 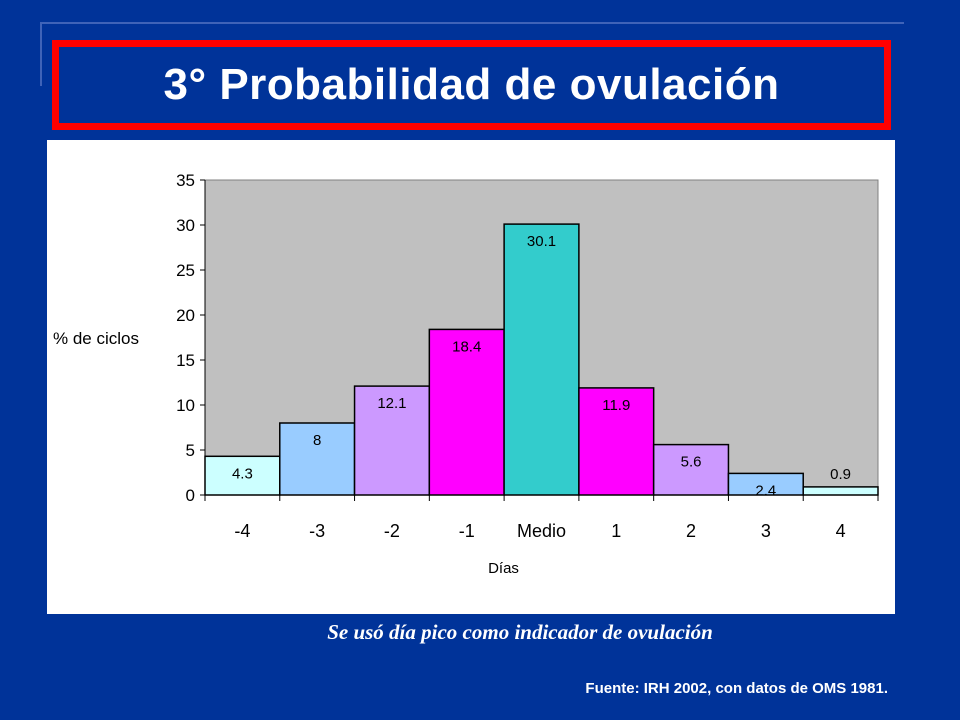 I want to click on data-label: 30.1, so click(x=541, y=241).